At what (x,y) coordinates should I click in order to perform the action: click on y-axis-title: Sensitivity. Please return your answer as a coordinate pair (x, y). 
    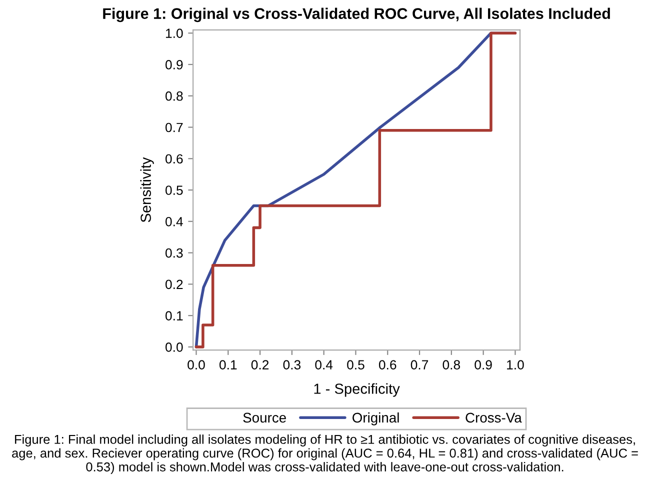
    Looking at the image, I should click on (147, 189).